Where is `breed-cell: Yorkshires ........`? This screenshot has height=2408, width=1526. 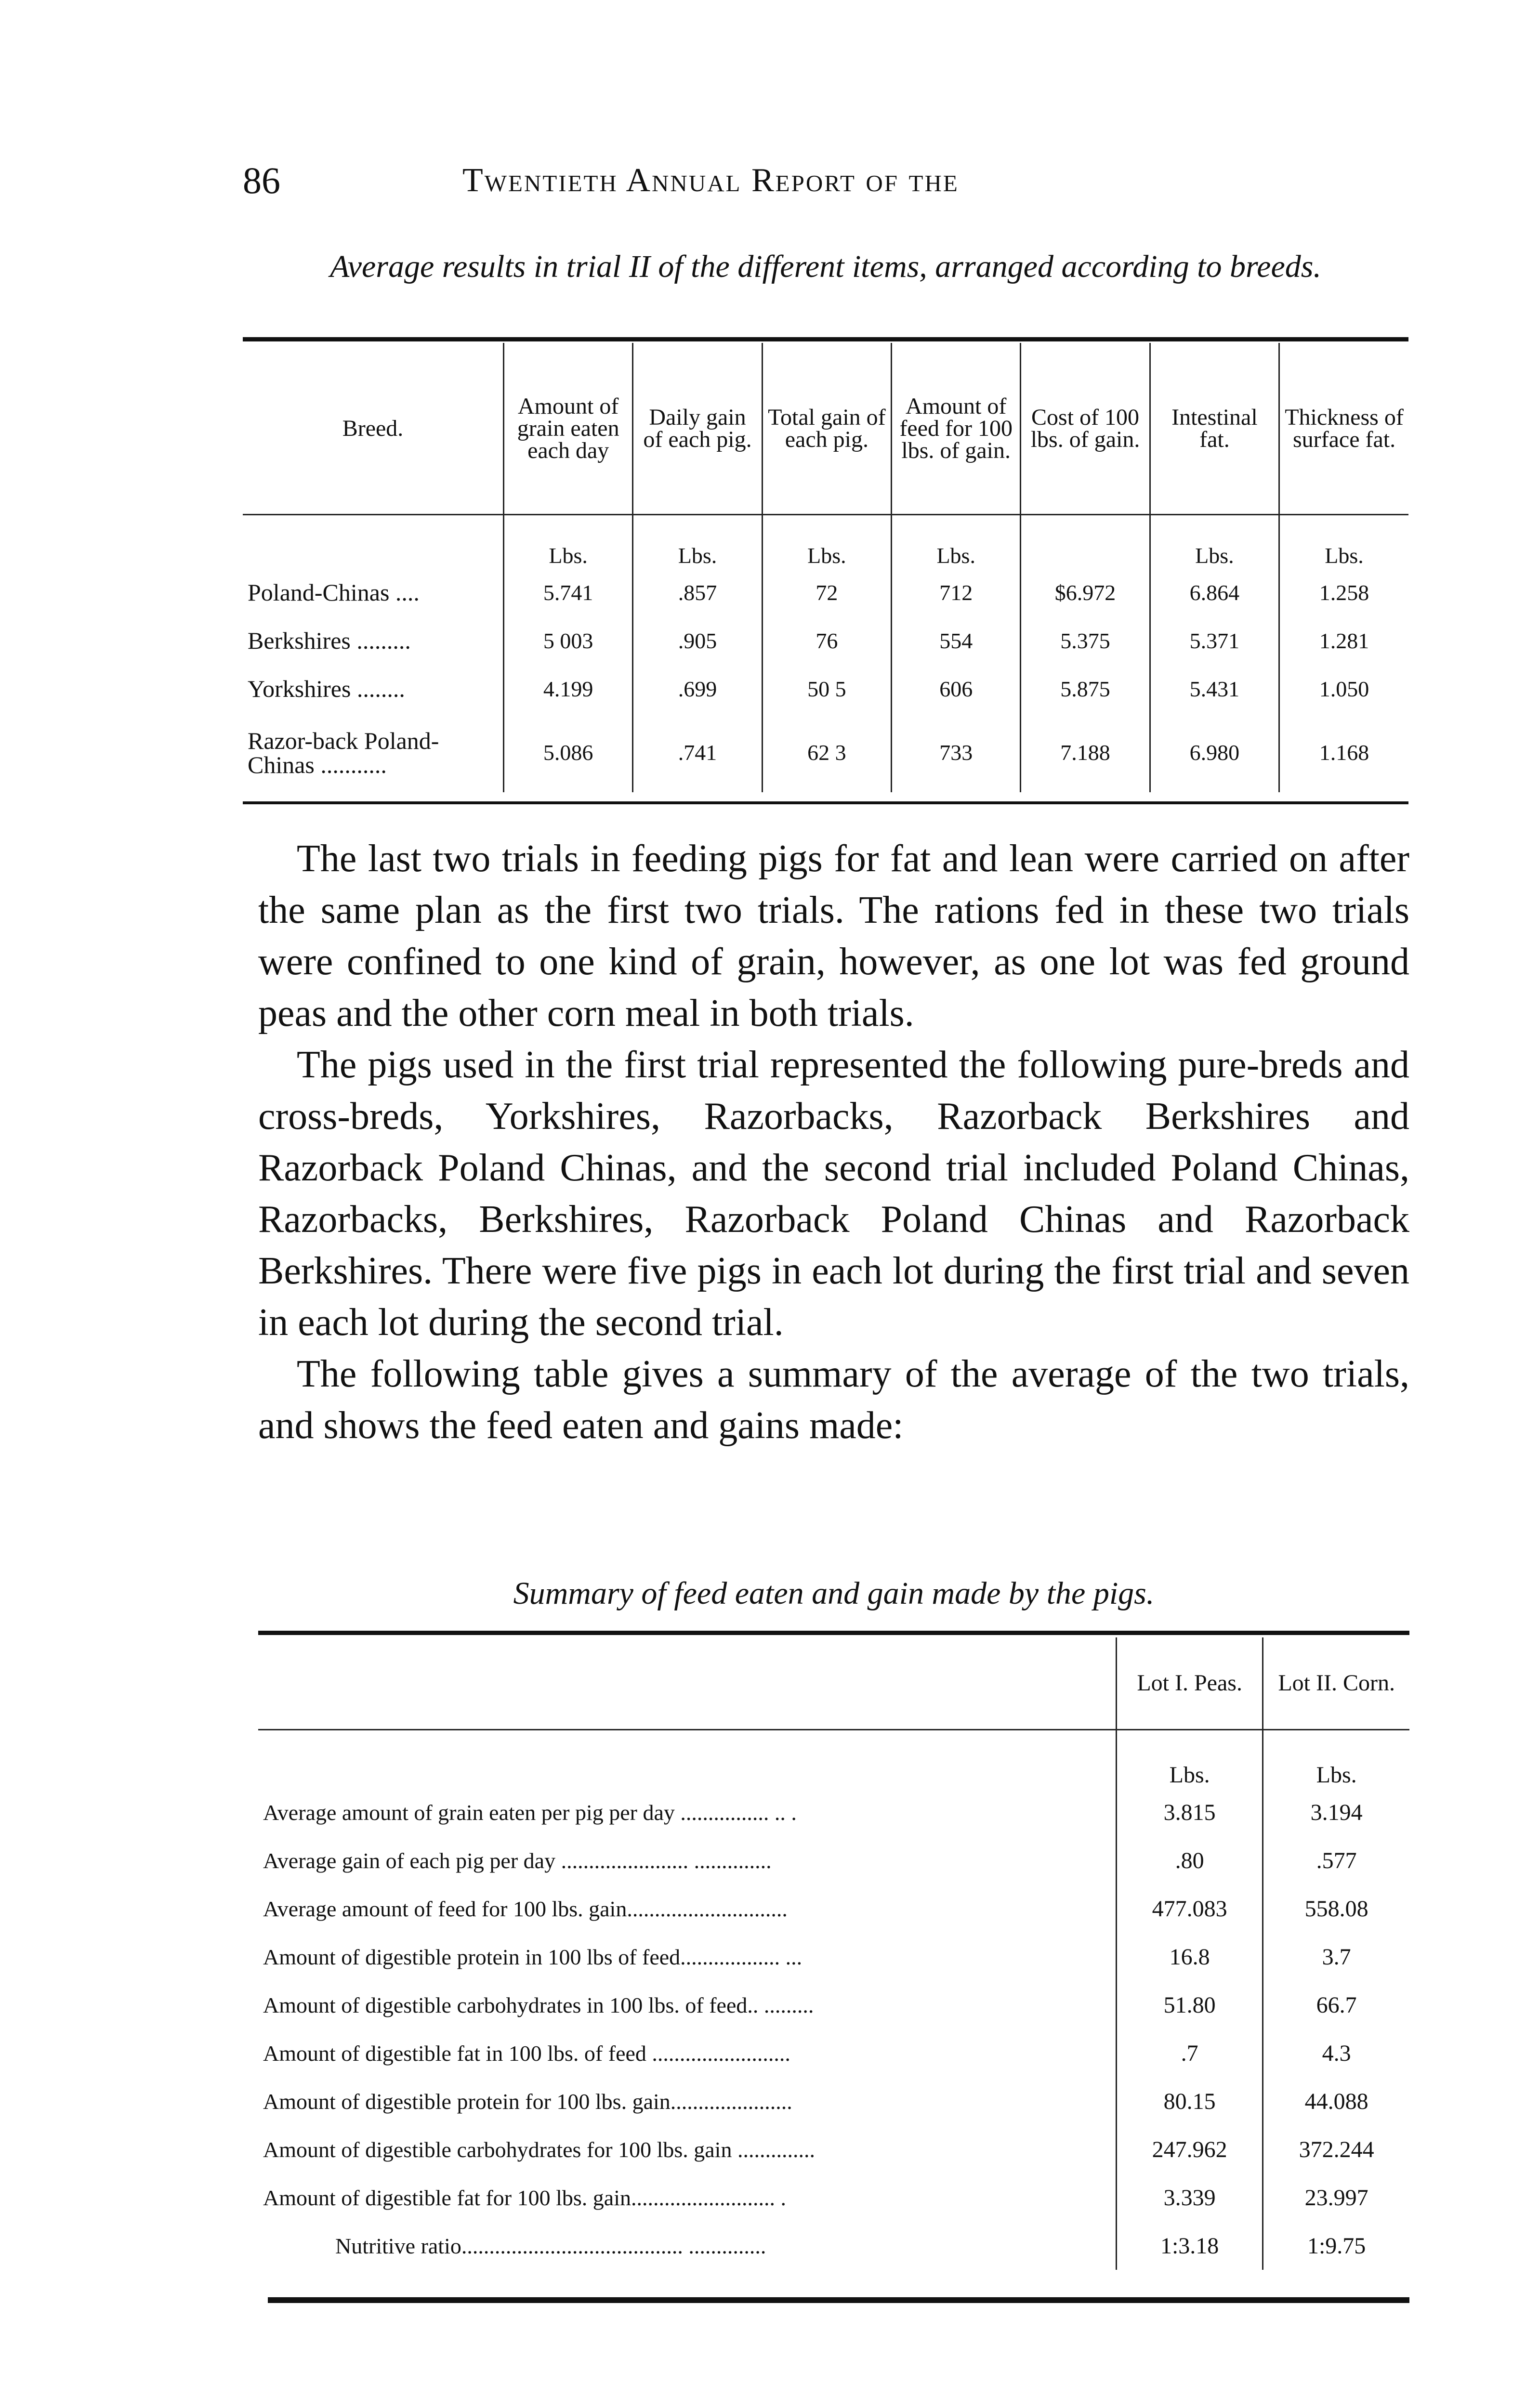 breed-cell: Yorkshires ........ is located at coordinates (326, 688).